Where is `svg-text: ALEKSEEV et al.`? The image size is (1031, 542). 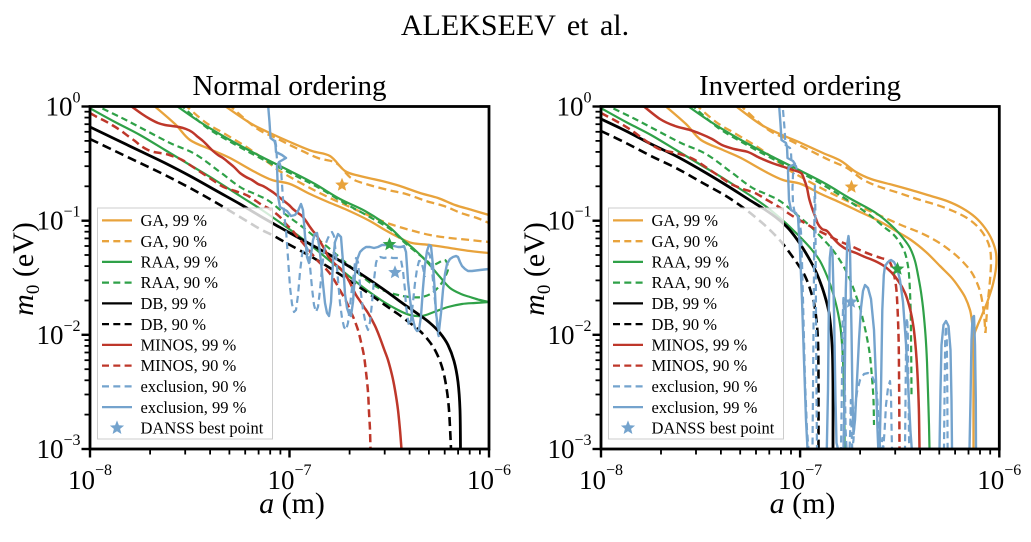
svg-text: ALEKSEEV et al. is located at coordinates (515, 25).